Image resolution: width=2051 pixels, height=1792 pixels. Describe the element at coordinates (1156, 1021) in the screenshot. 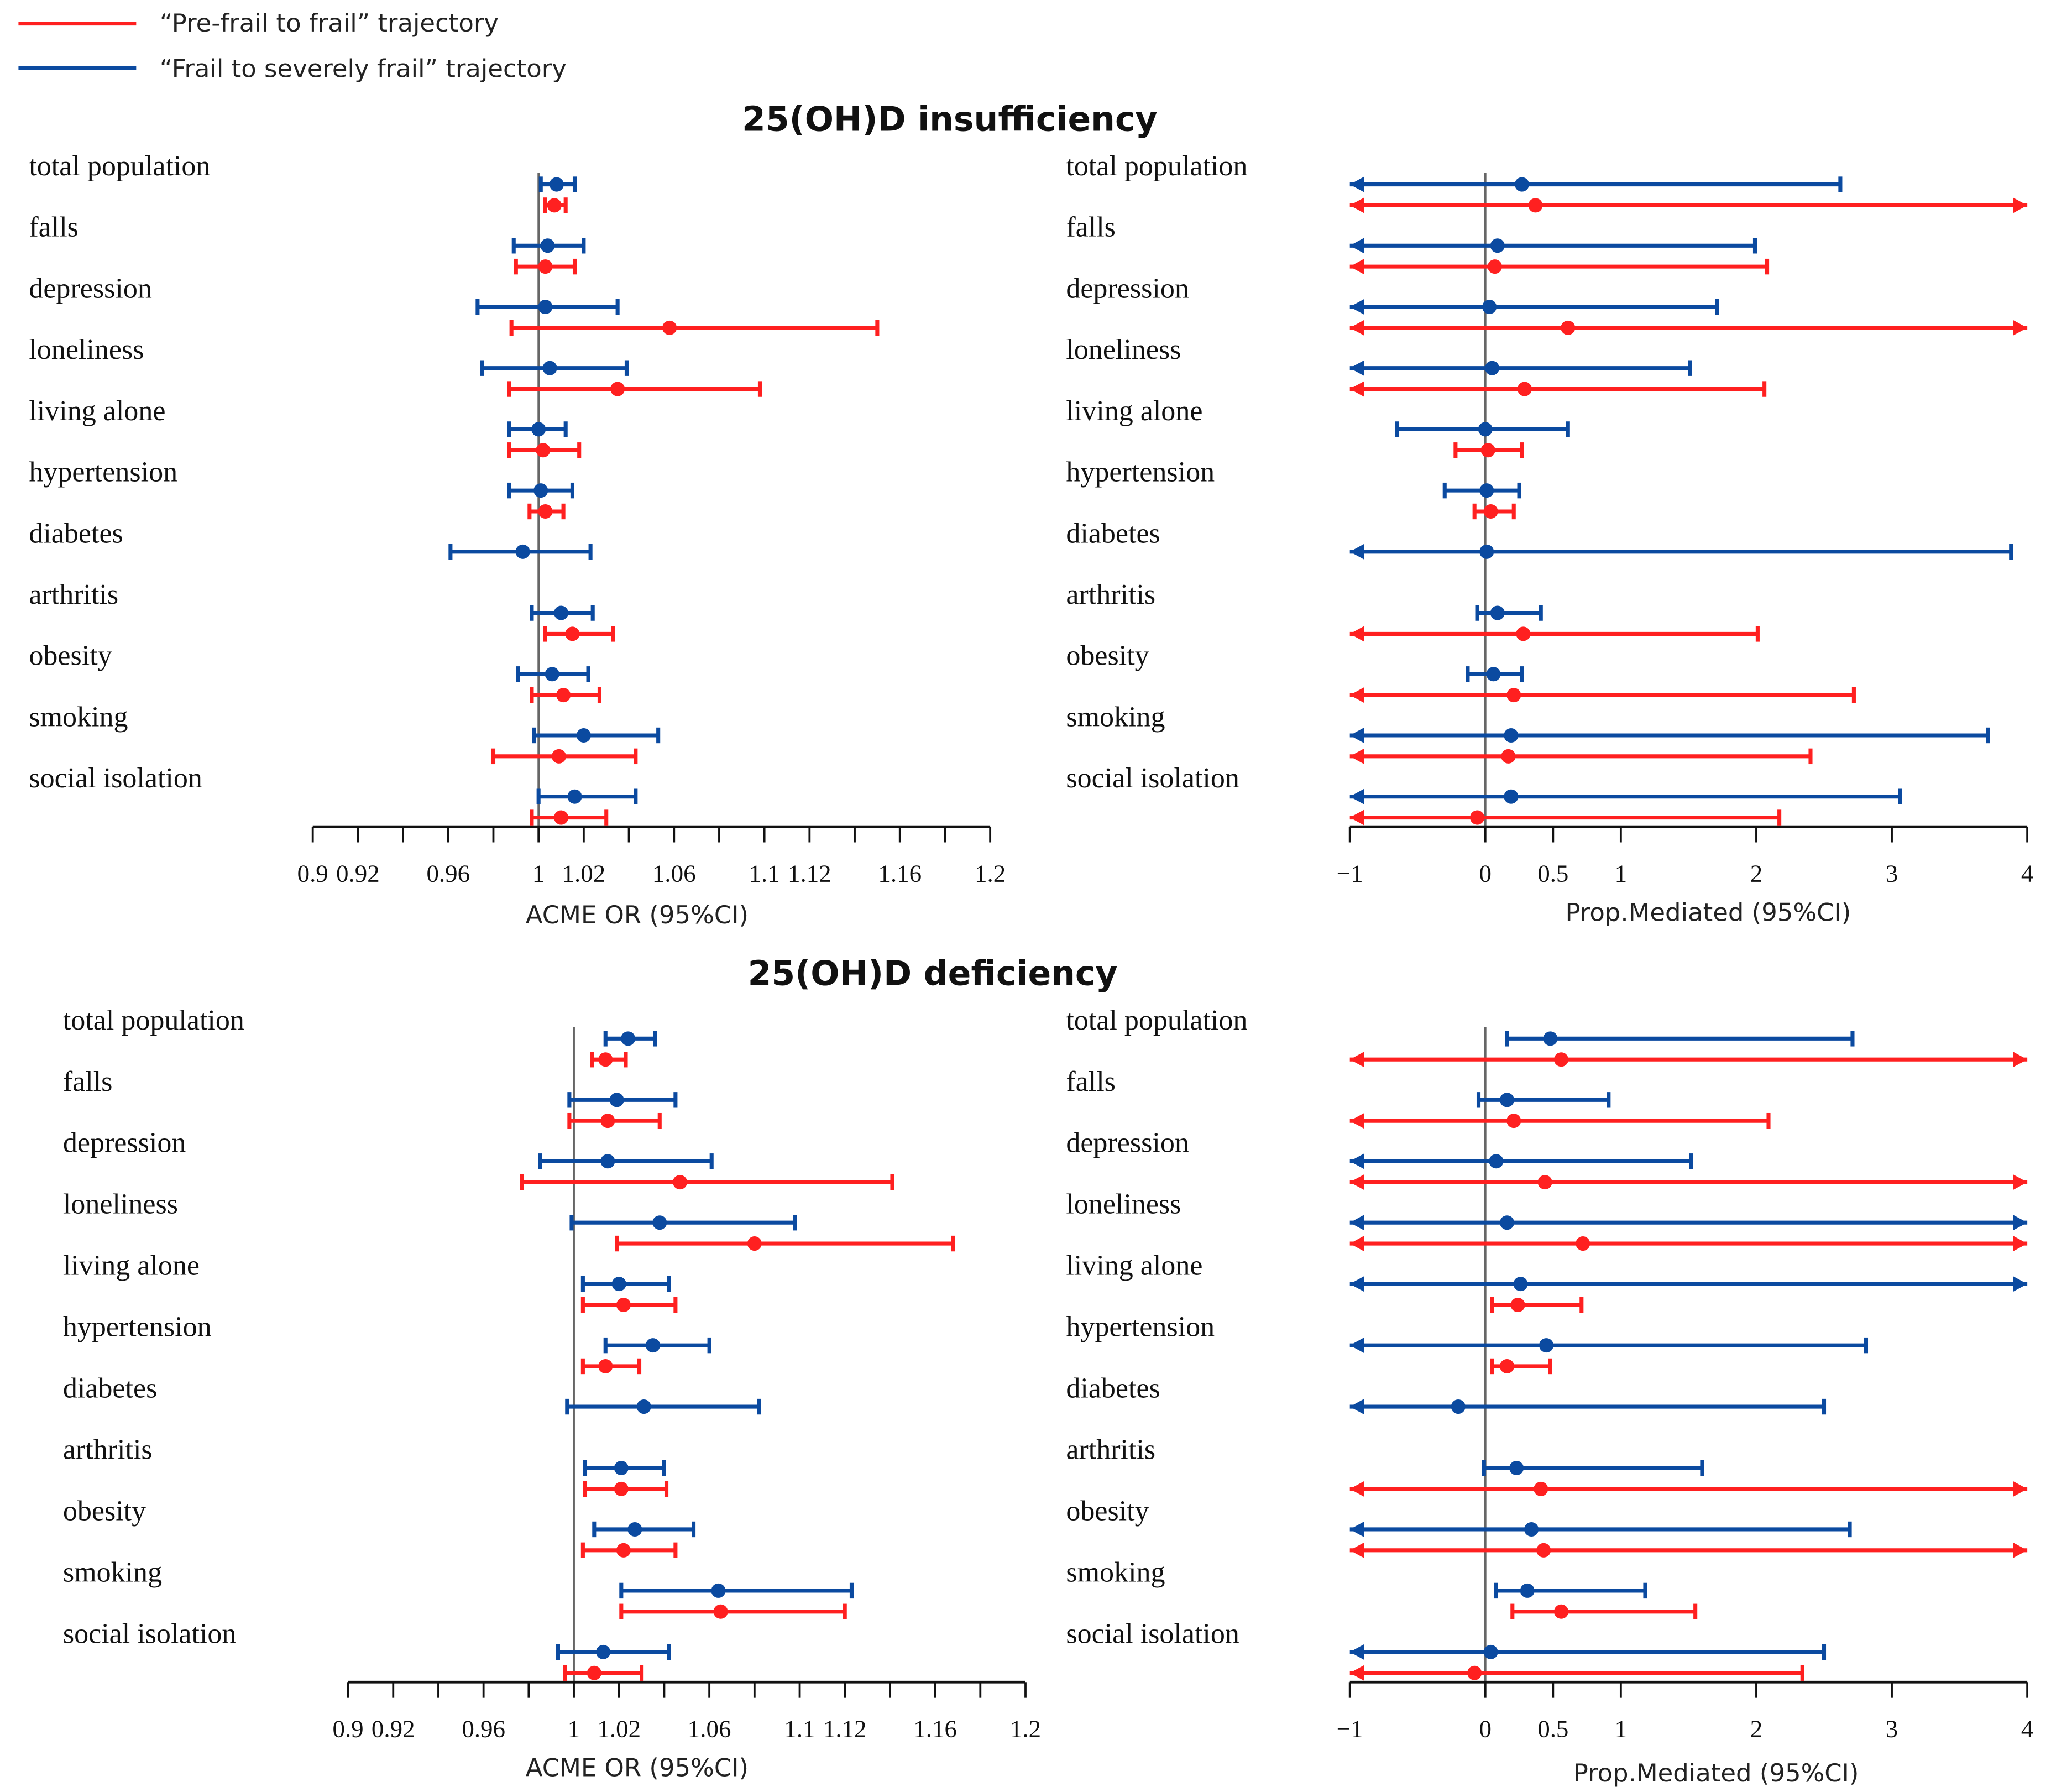

I see `category-label: total population` at that location.